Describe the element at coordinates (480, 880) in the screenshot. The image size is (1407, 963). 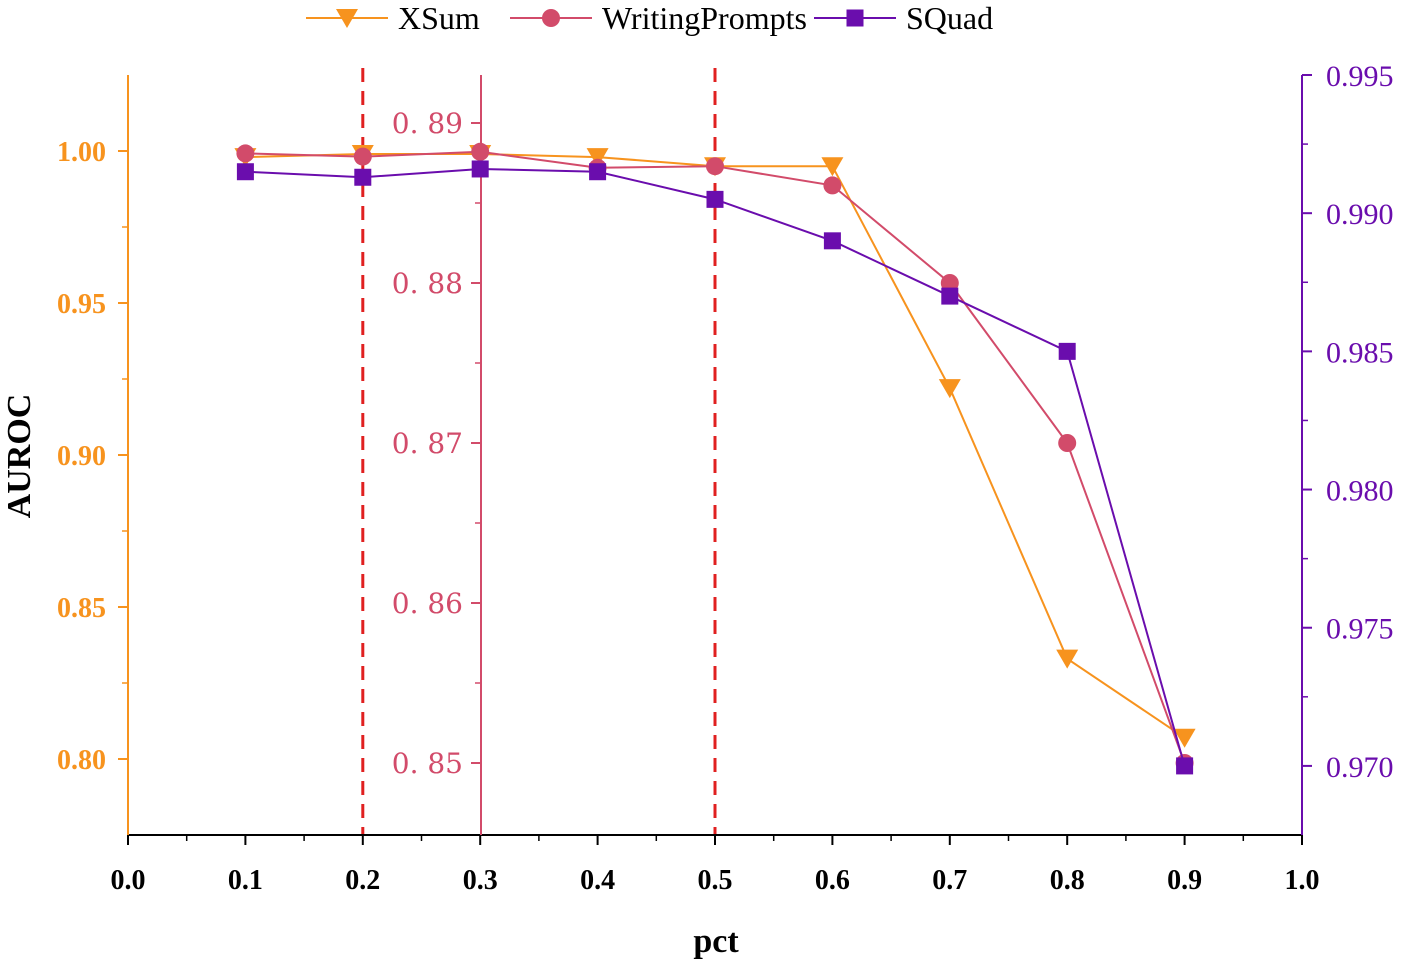
I see `x-tick-label: 0.3` at that location.